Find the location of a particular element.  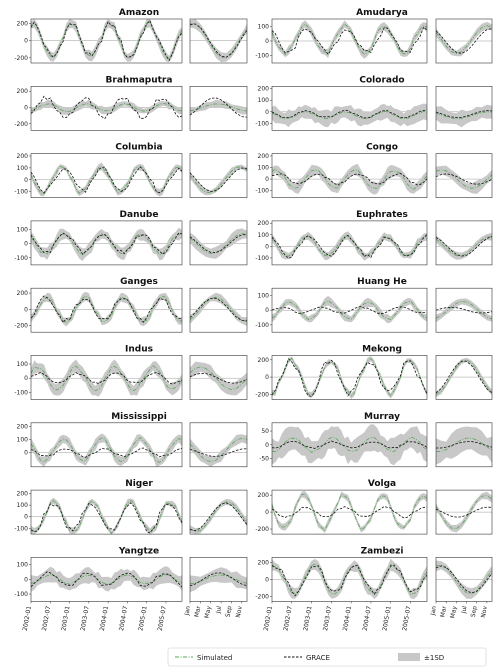

panel-title: Huang He is located at coordinates (382, 282).